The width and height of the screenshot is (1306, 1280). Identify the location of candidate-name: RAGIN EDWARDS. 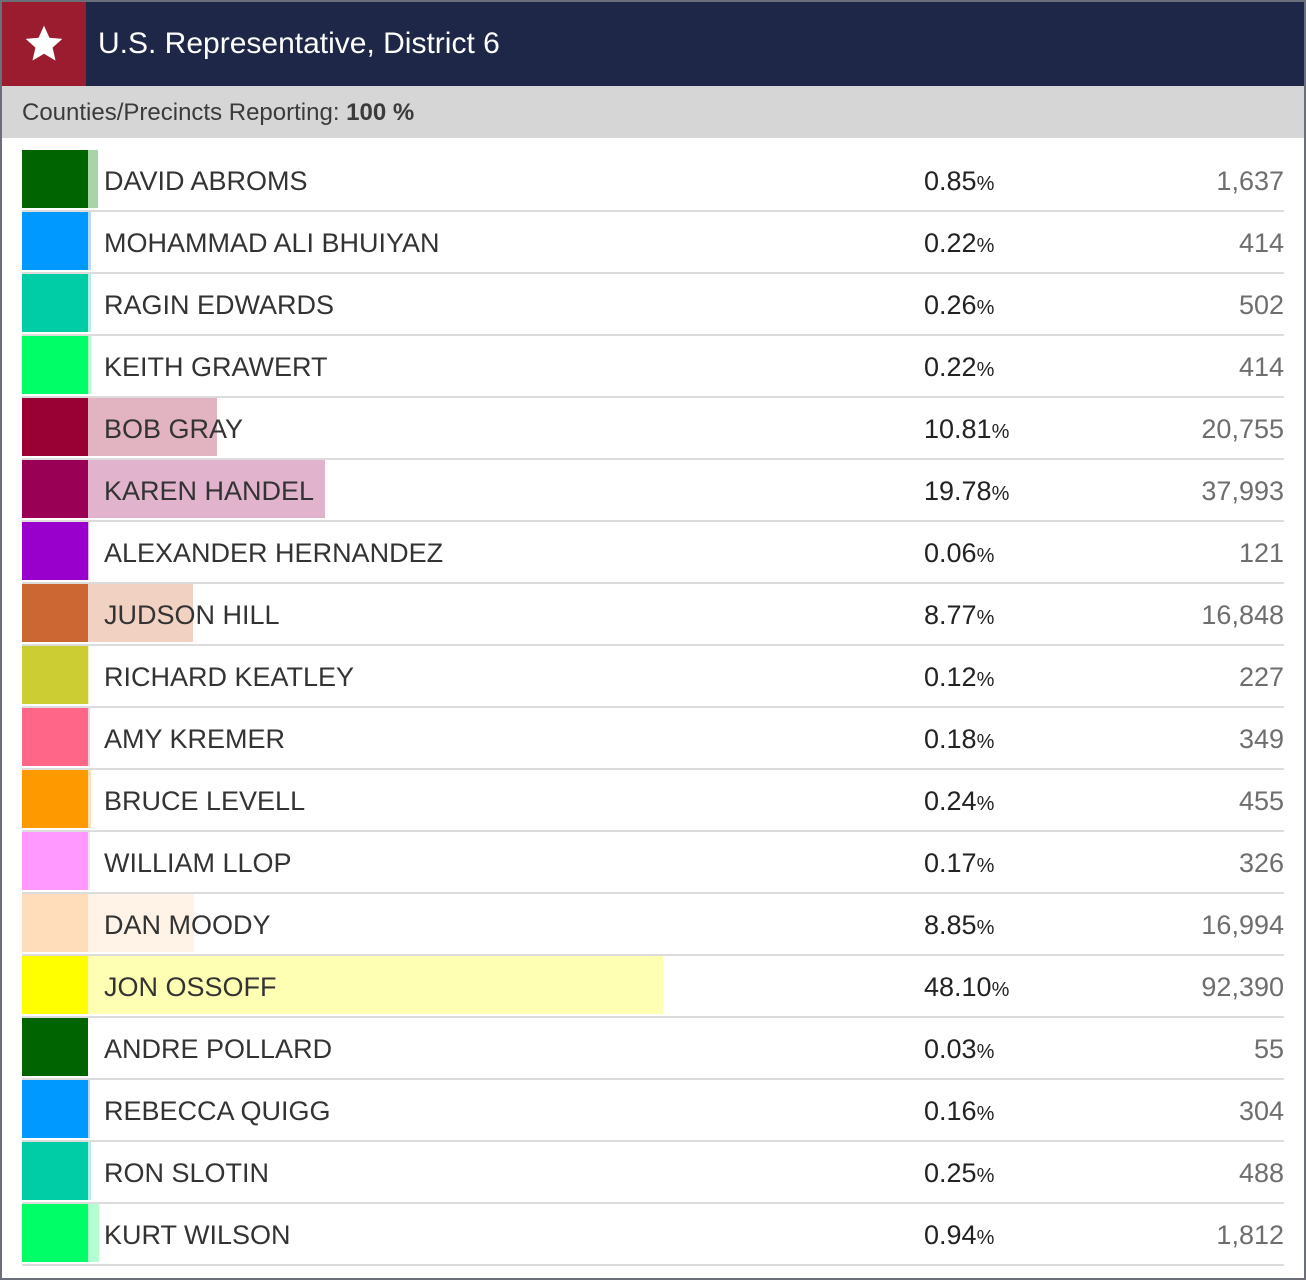
(219, 305).